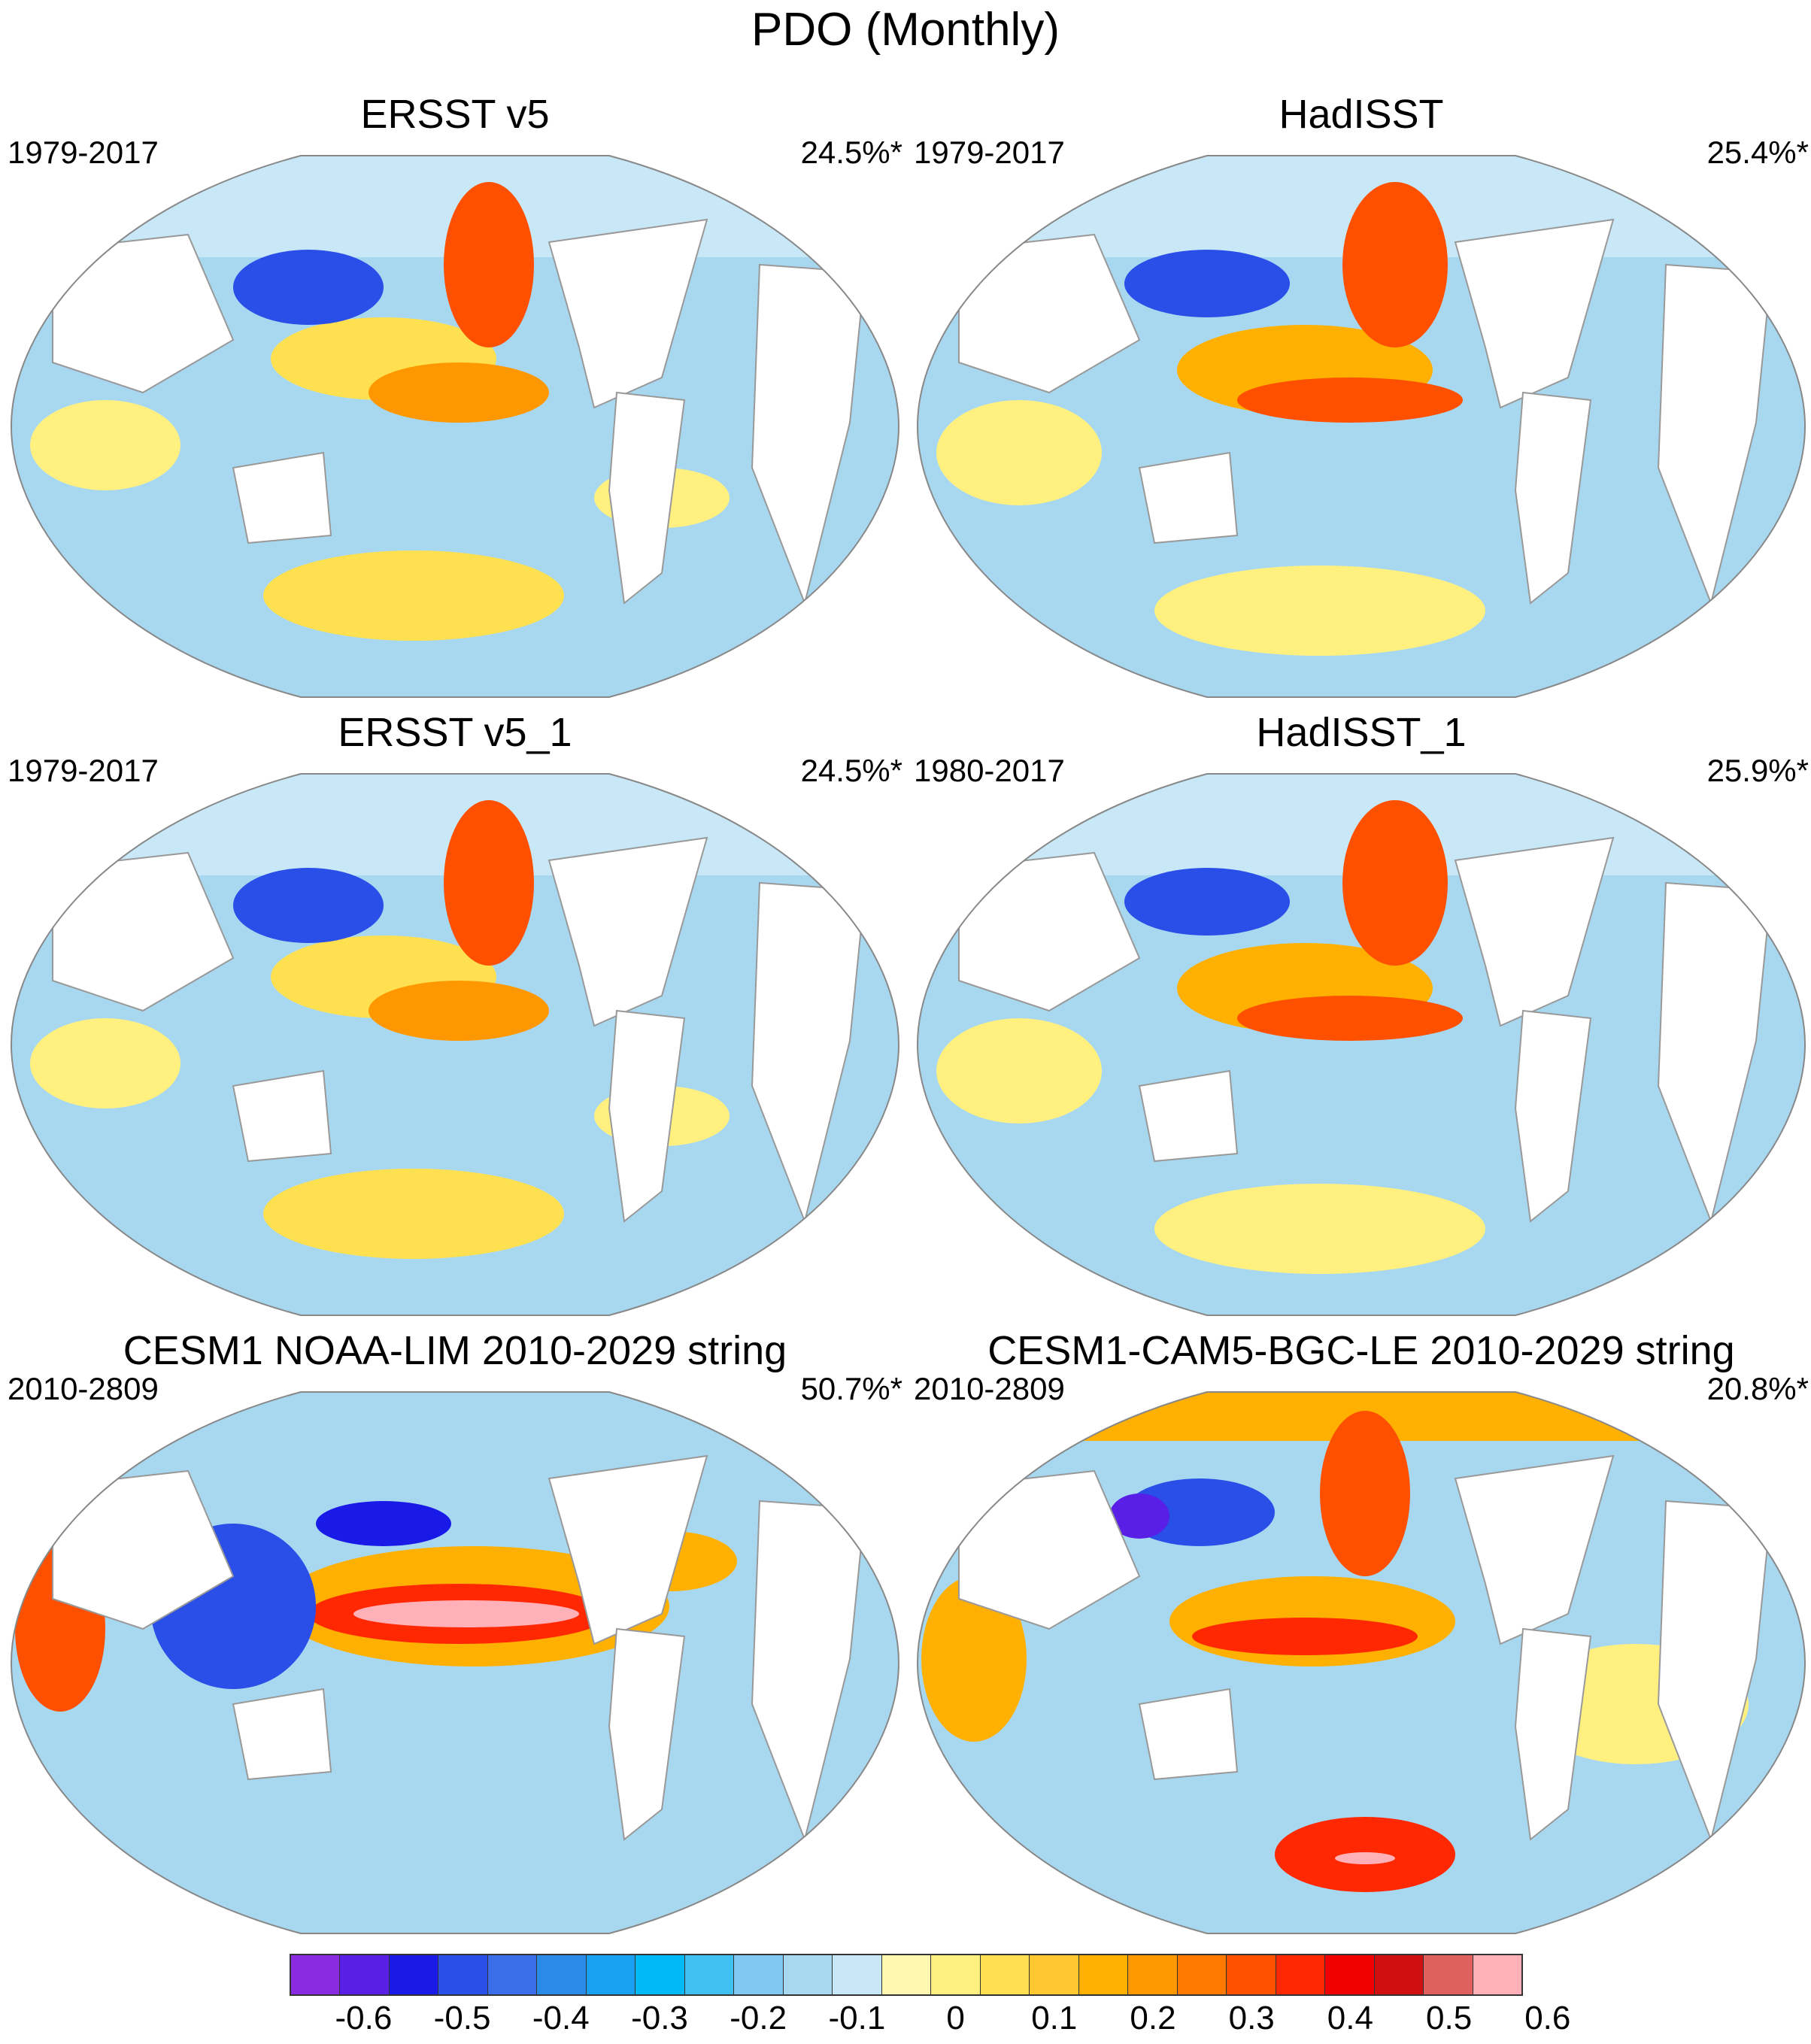 This screenshot has width=1811, height=2044. I want to click on panel-title: CESM1 NOAA-LIM 2010-2029 string, so click(455, 1350).